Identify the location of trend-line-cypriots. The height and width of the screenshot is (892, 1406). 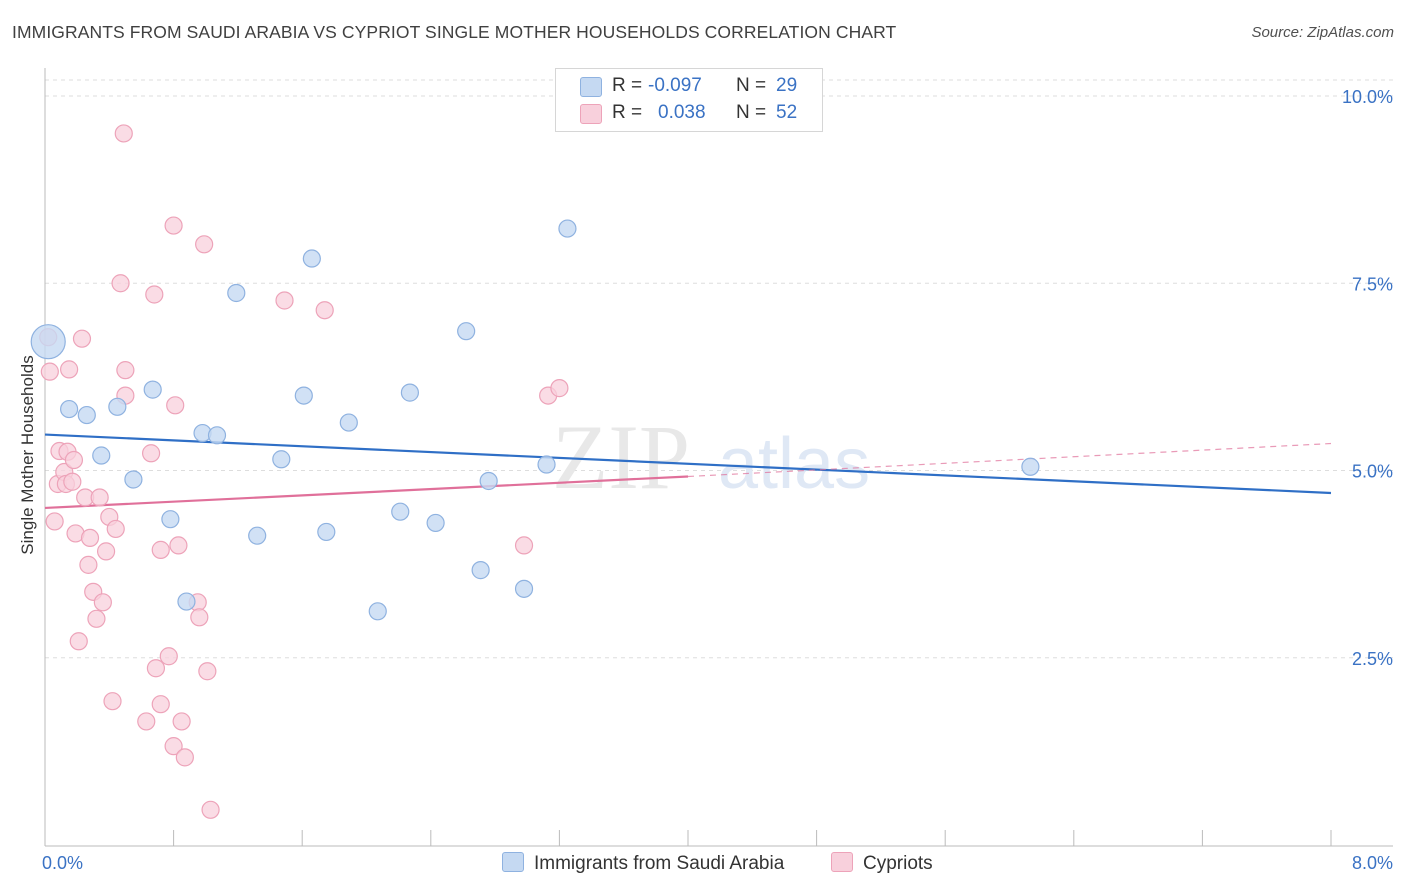
(366, 492).